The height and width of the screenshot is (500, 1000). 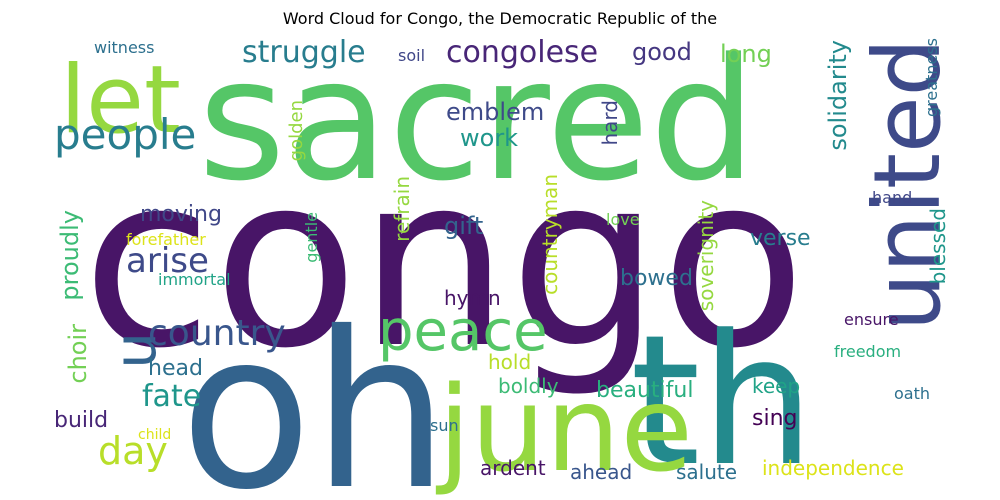 I want to click on word: independence, so click(x=833, y=468).